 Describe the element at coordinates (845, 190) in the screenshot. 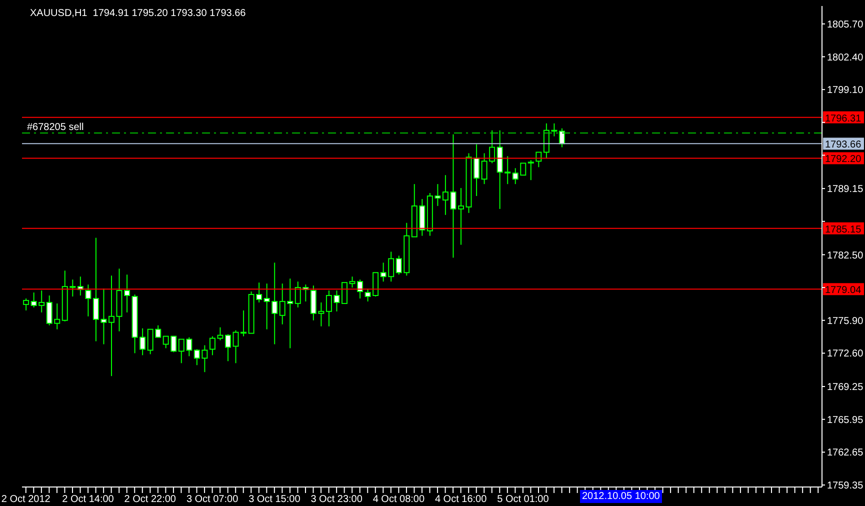

I see `y-tick-label: 1789.15` at that location.